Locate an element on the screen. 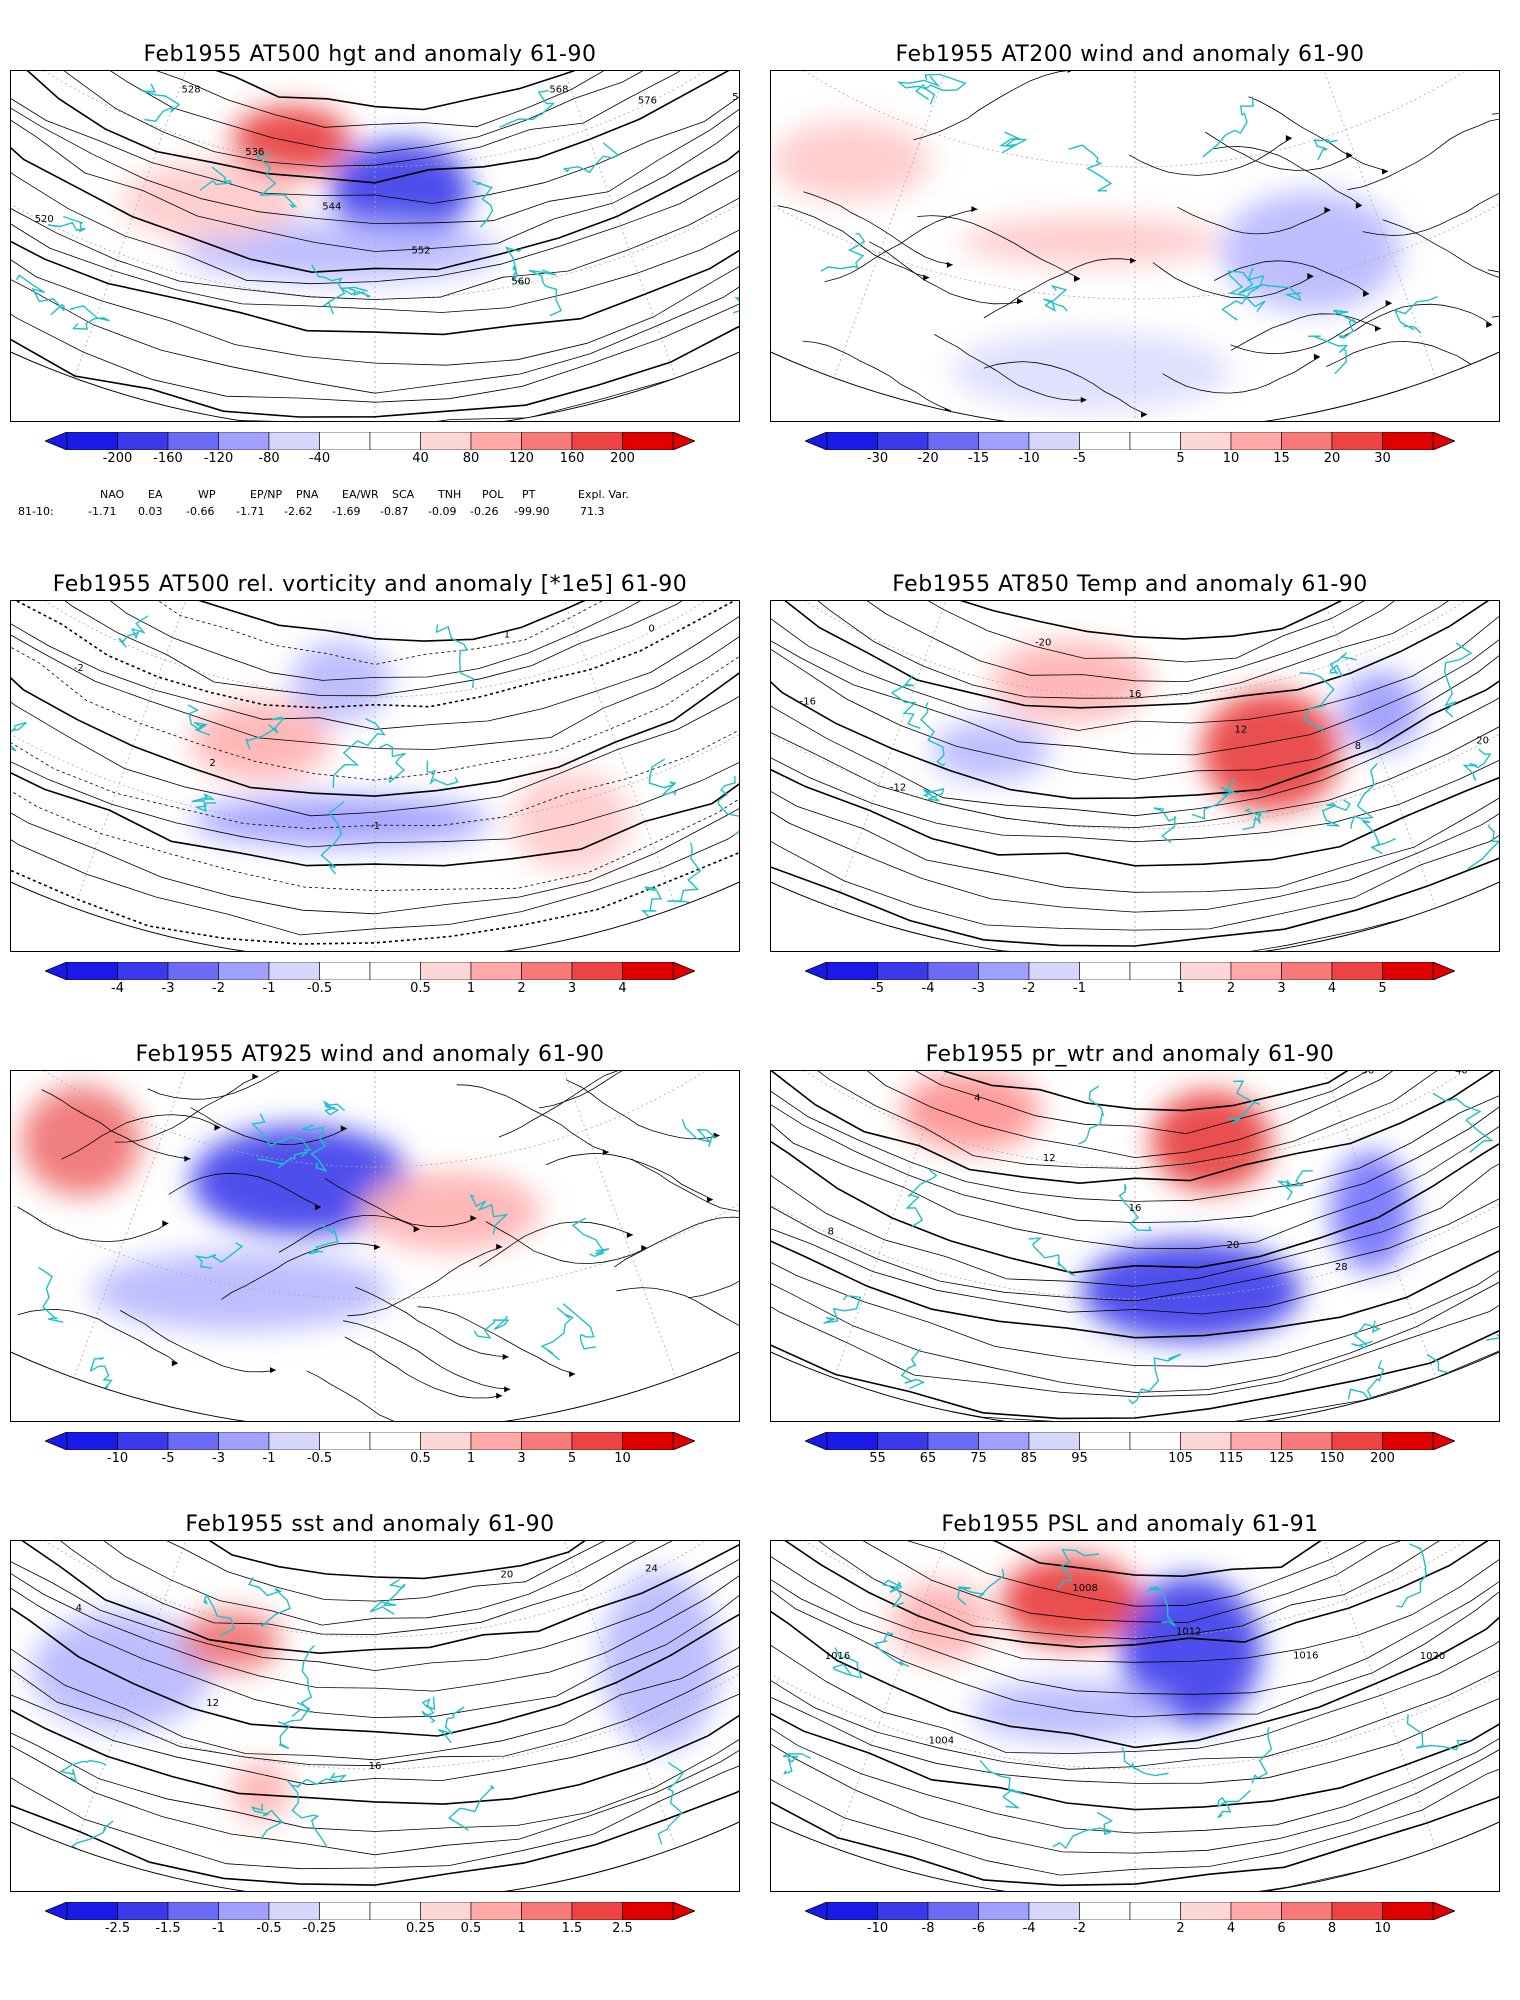 The image size is (1520, 2000). colorbar-tick-label: -4 is located at coordinates (928, 988).